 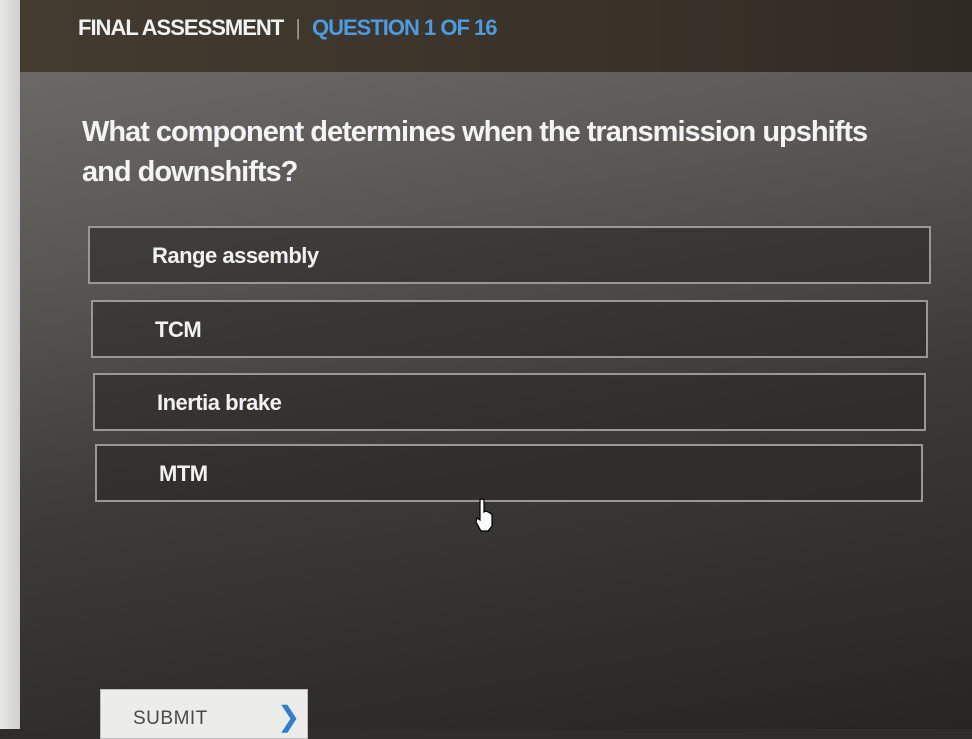 What do you see at coordinates (219, 402) in the screenshot?
I see `option-label: Inertia brake` at bounding box center [219, 402].